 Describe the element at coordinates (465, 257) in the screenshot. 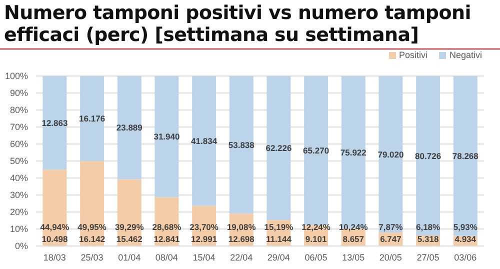

I see `x-tick-label: 03/06` at that location.